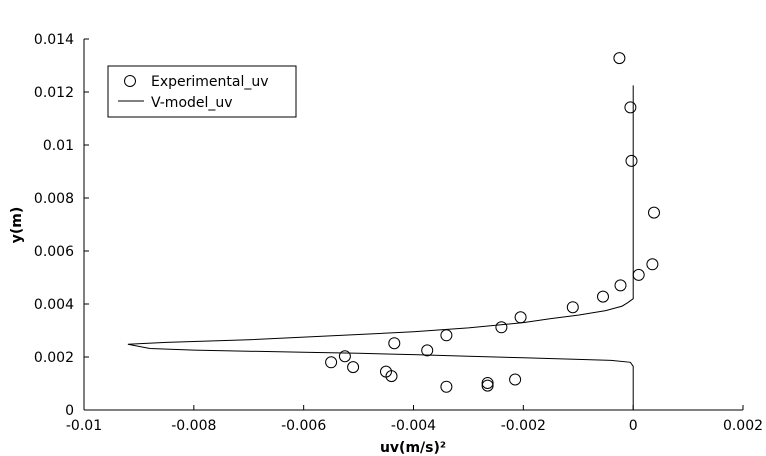  I want to click on y-tick-label: 0.002, so click(54, 358).